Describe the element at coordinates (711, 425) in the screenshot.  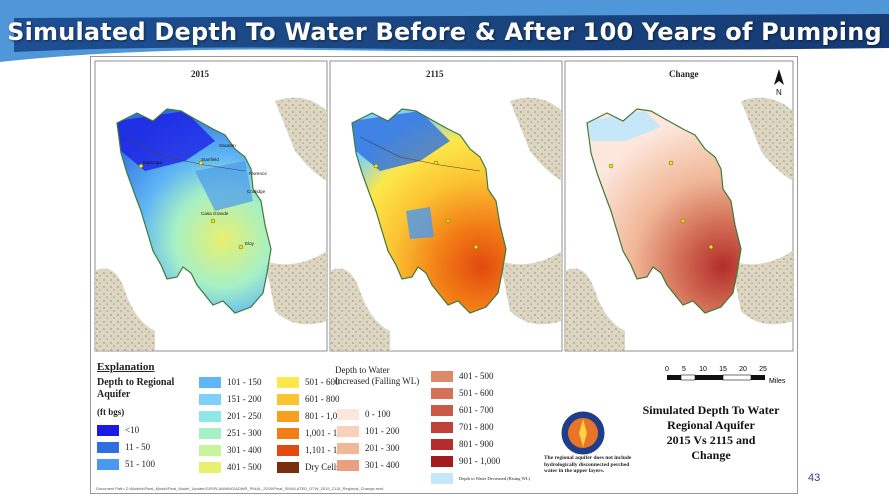
I see `map-title-line-2: Regional Aquifer` at that location.